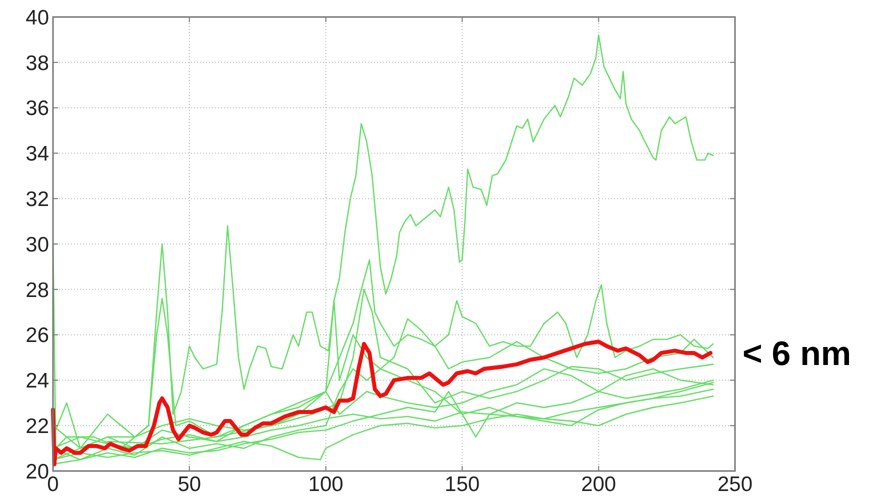 The height and width of the screenshot is (499, 896). Describe the element at coordinates (598, 484) in the screenshot. I see `x-tick-label: 200` at that location.